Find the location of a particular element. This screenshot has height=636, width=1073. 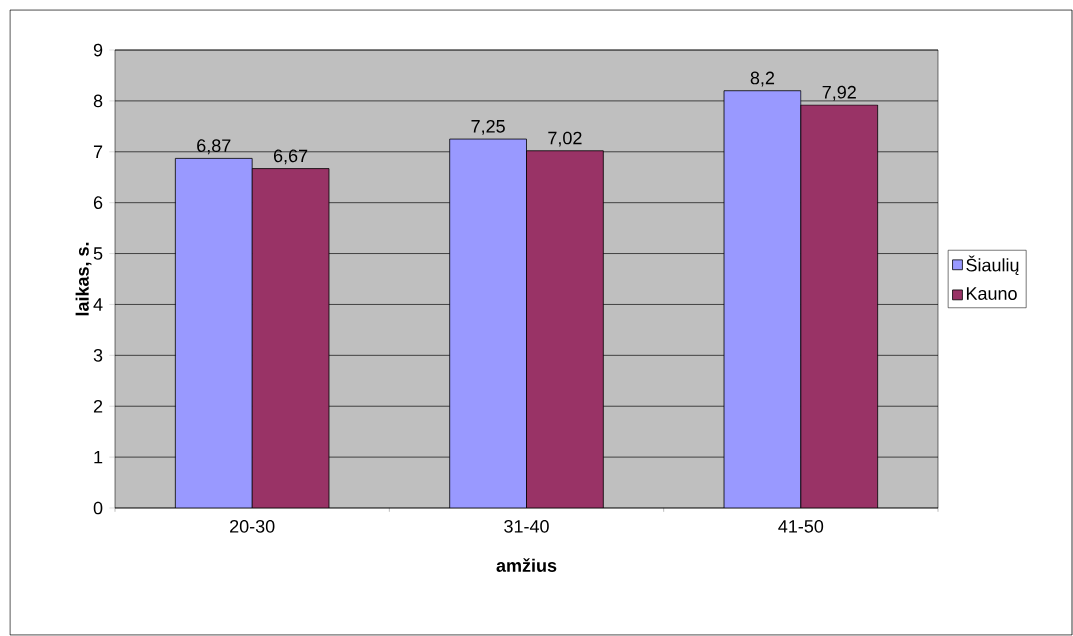

legend-label: Kauno is located at coordinates (991, 293).